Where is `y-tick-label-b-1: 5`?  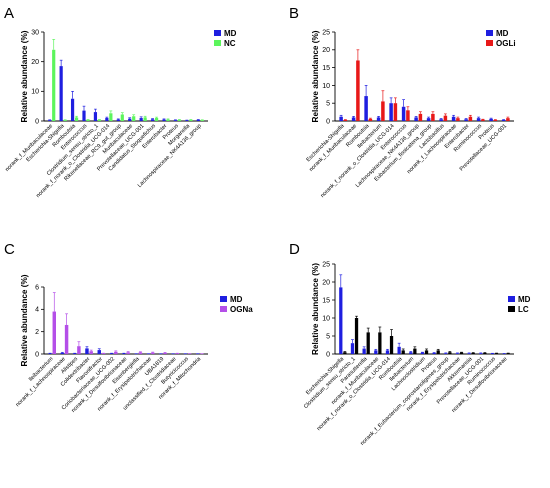
y-tick-label-b-1: 5 is located at coordinates (328, 104).